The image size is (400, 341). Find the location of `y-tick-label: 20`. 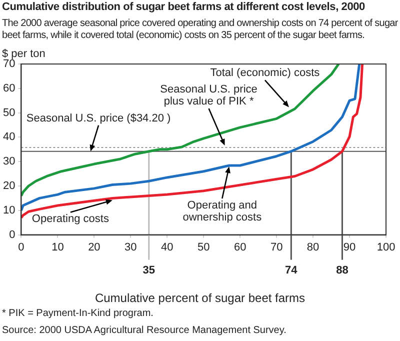

y-tick-label: 20 is located at coordinates (9, 186).